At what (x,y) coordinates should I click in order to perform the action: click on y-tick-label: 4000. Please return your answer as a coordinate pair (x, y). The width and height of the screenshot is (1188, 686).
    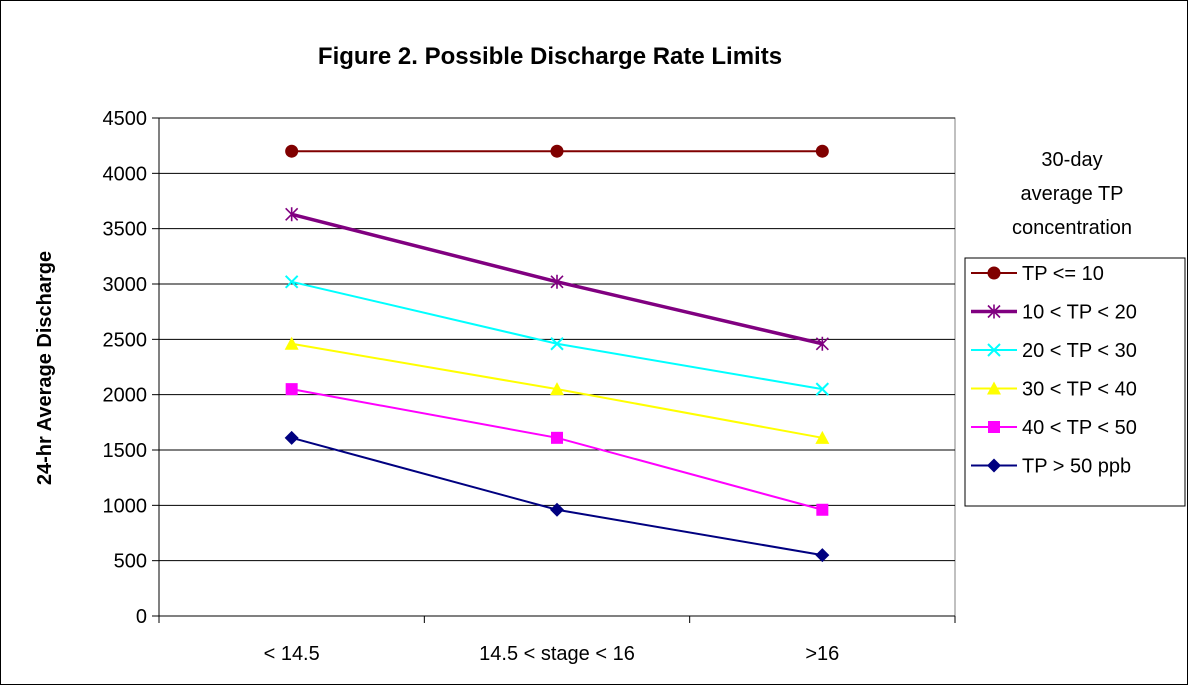
    Looking at the image, I should click on (125, 174).